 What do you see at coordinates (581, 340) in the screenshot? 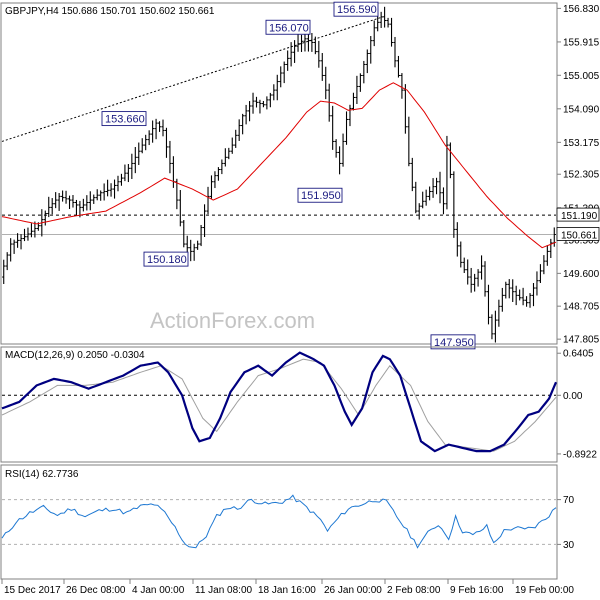
I see `price-tick-label: 147.805` at bounding box center [581, 340].